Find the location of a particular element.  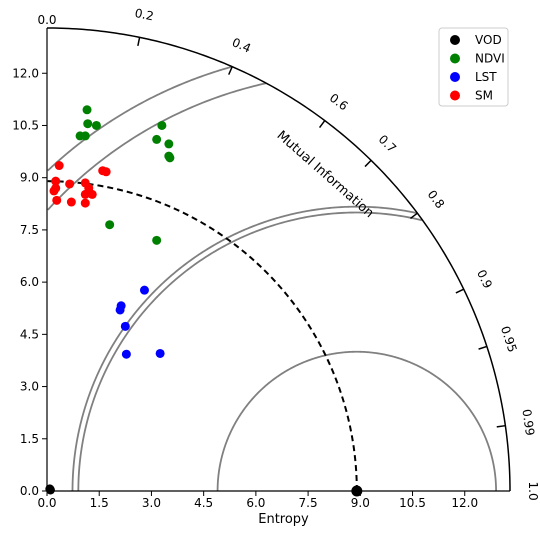

x-tick-label: 4.5 is located at coordinates (203, 503).